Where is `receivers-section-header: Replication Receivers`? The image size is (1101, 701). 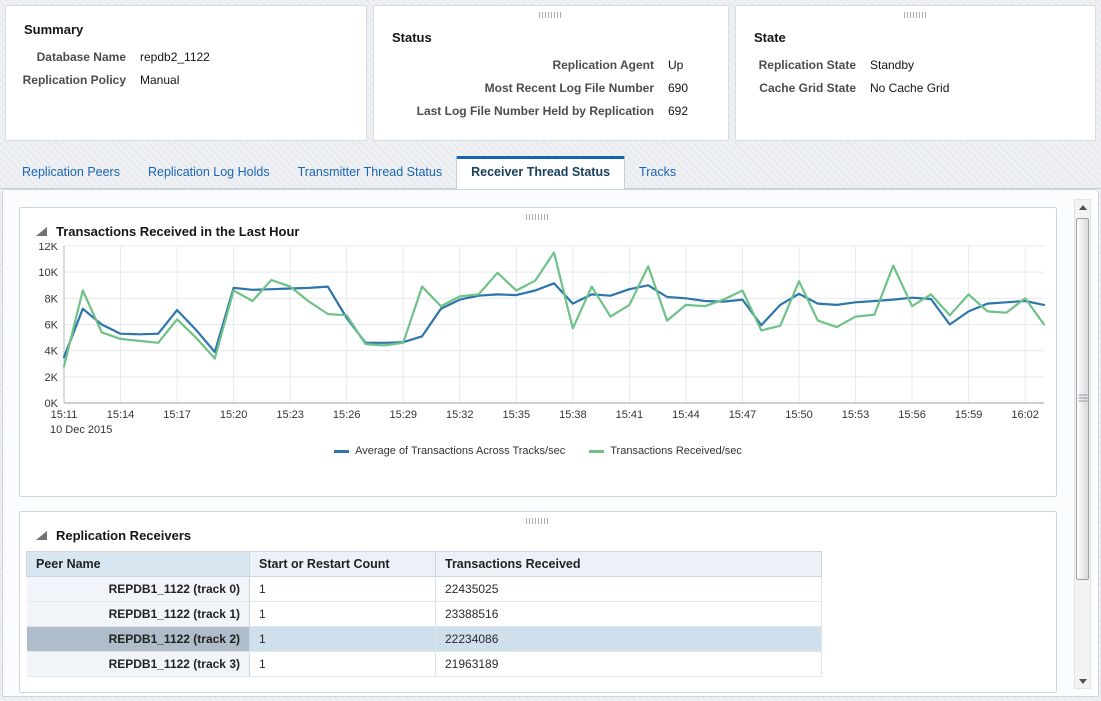 receivers-section-header: Replication Receivers is located at coordinates (538, 528).